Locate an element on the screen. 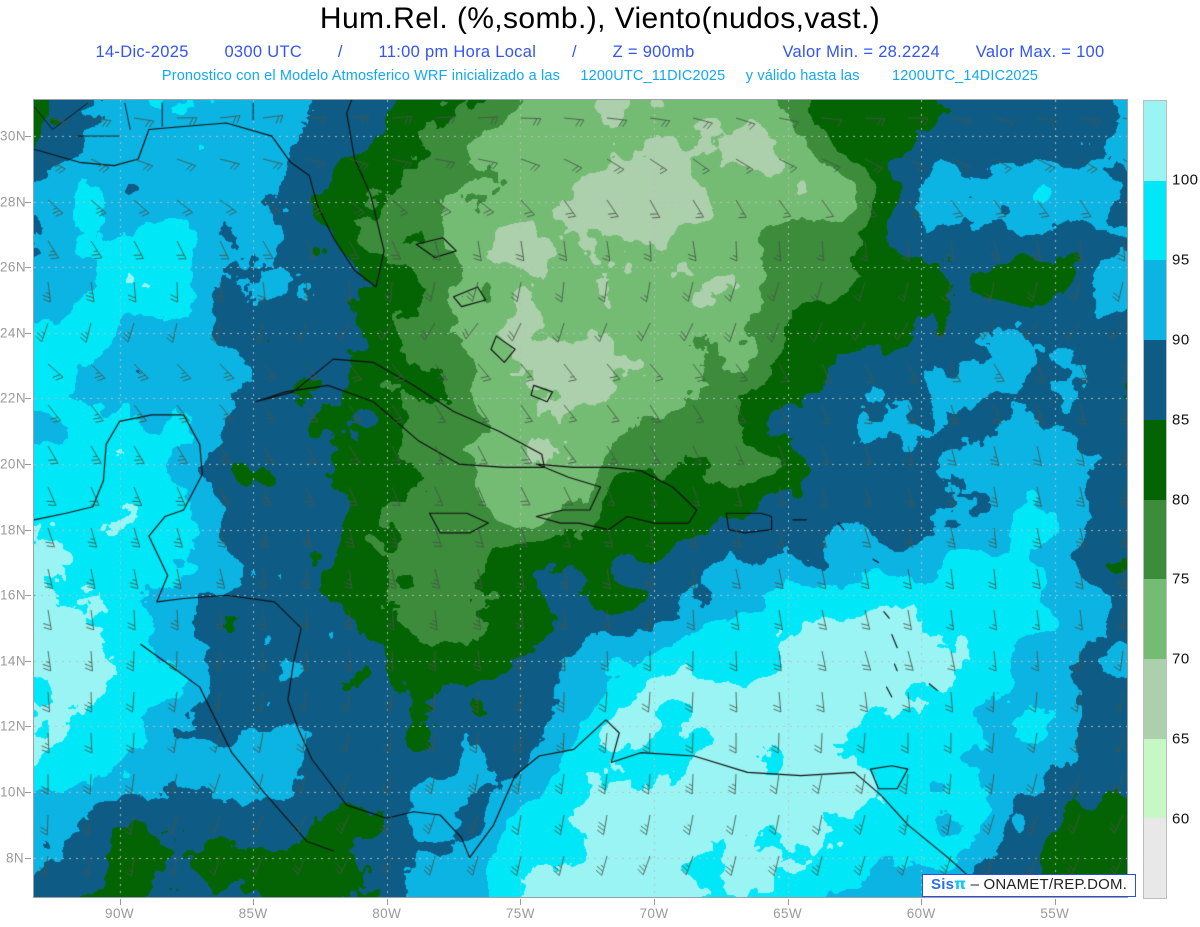  lat-axis-label: 26N is located at coordinates (13, 267).